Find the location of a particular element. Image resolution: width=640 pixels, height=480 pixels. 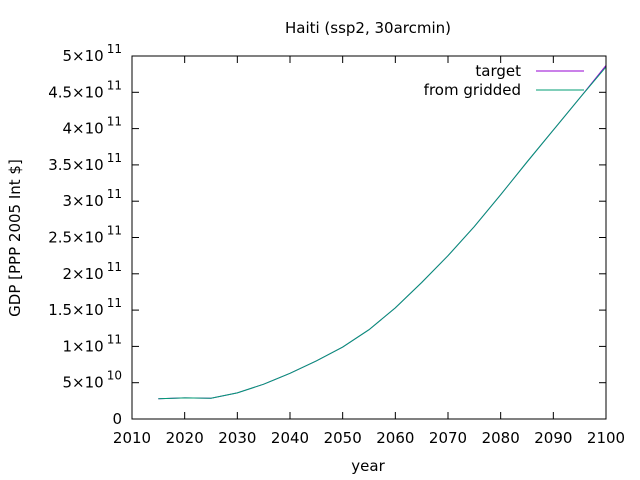

x-axis-label: year is located at coordinates (368, 466).